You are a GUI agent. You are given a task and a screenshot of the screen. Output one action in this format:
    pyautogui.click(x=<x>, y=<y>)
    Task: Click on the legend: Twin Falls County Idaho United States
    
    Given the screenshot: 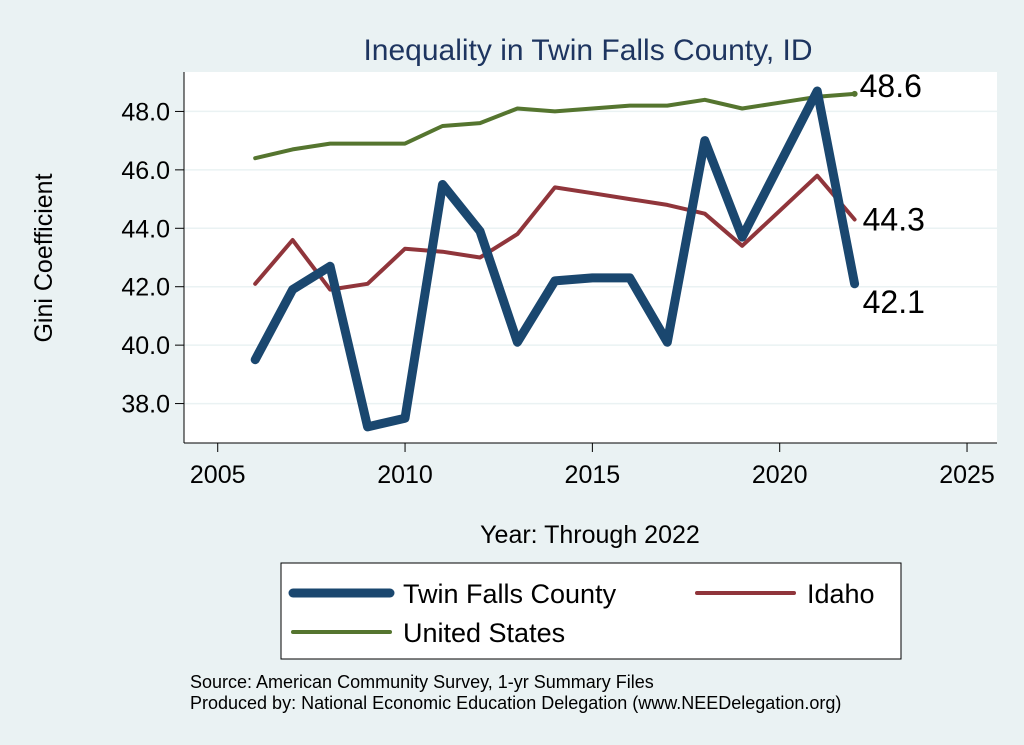 What is the action you would take?
    pyautogui.click(x=591, y=611)
    